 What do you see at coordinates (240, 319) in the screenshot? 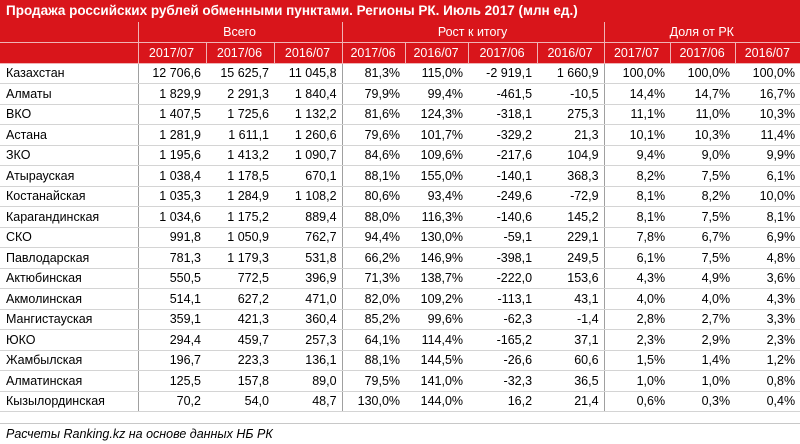
I see `table-cell: 421,3` at bounding box center [240, 319].